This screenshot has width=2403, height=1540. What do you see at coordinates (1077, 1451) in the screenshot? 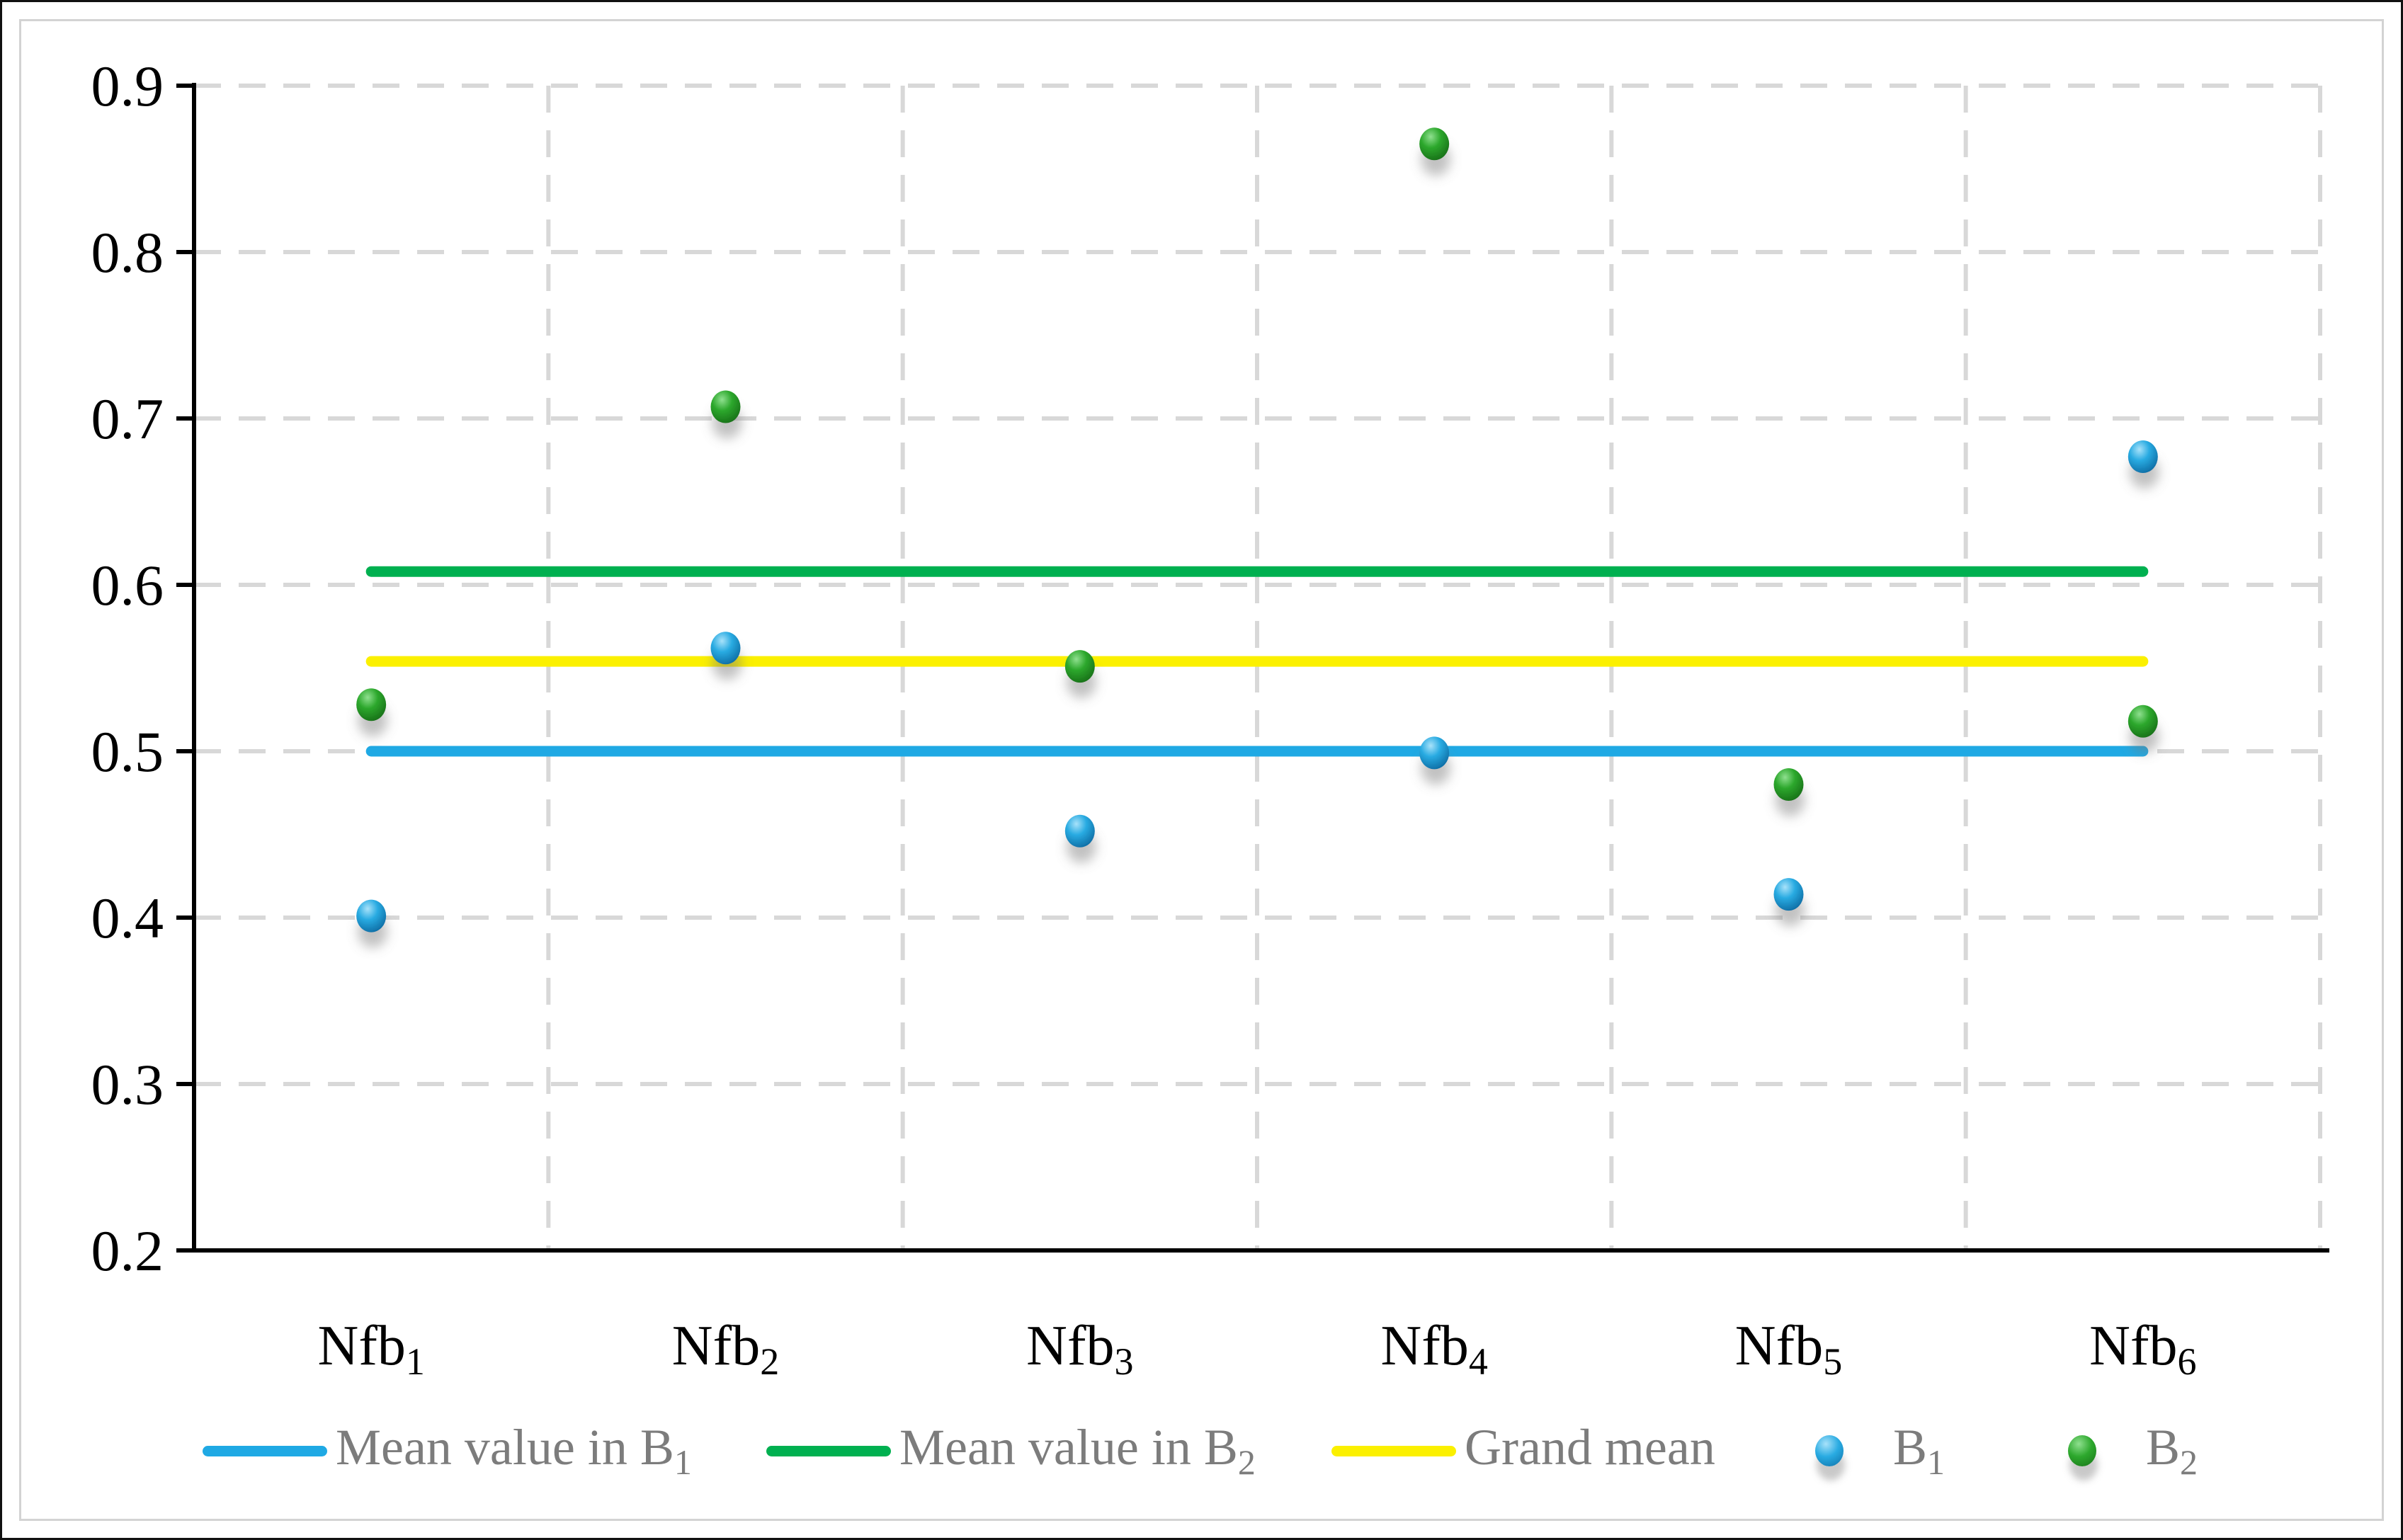
I see `legend-label: Mean value in B2` at bounding box center [1077, 1451].